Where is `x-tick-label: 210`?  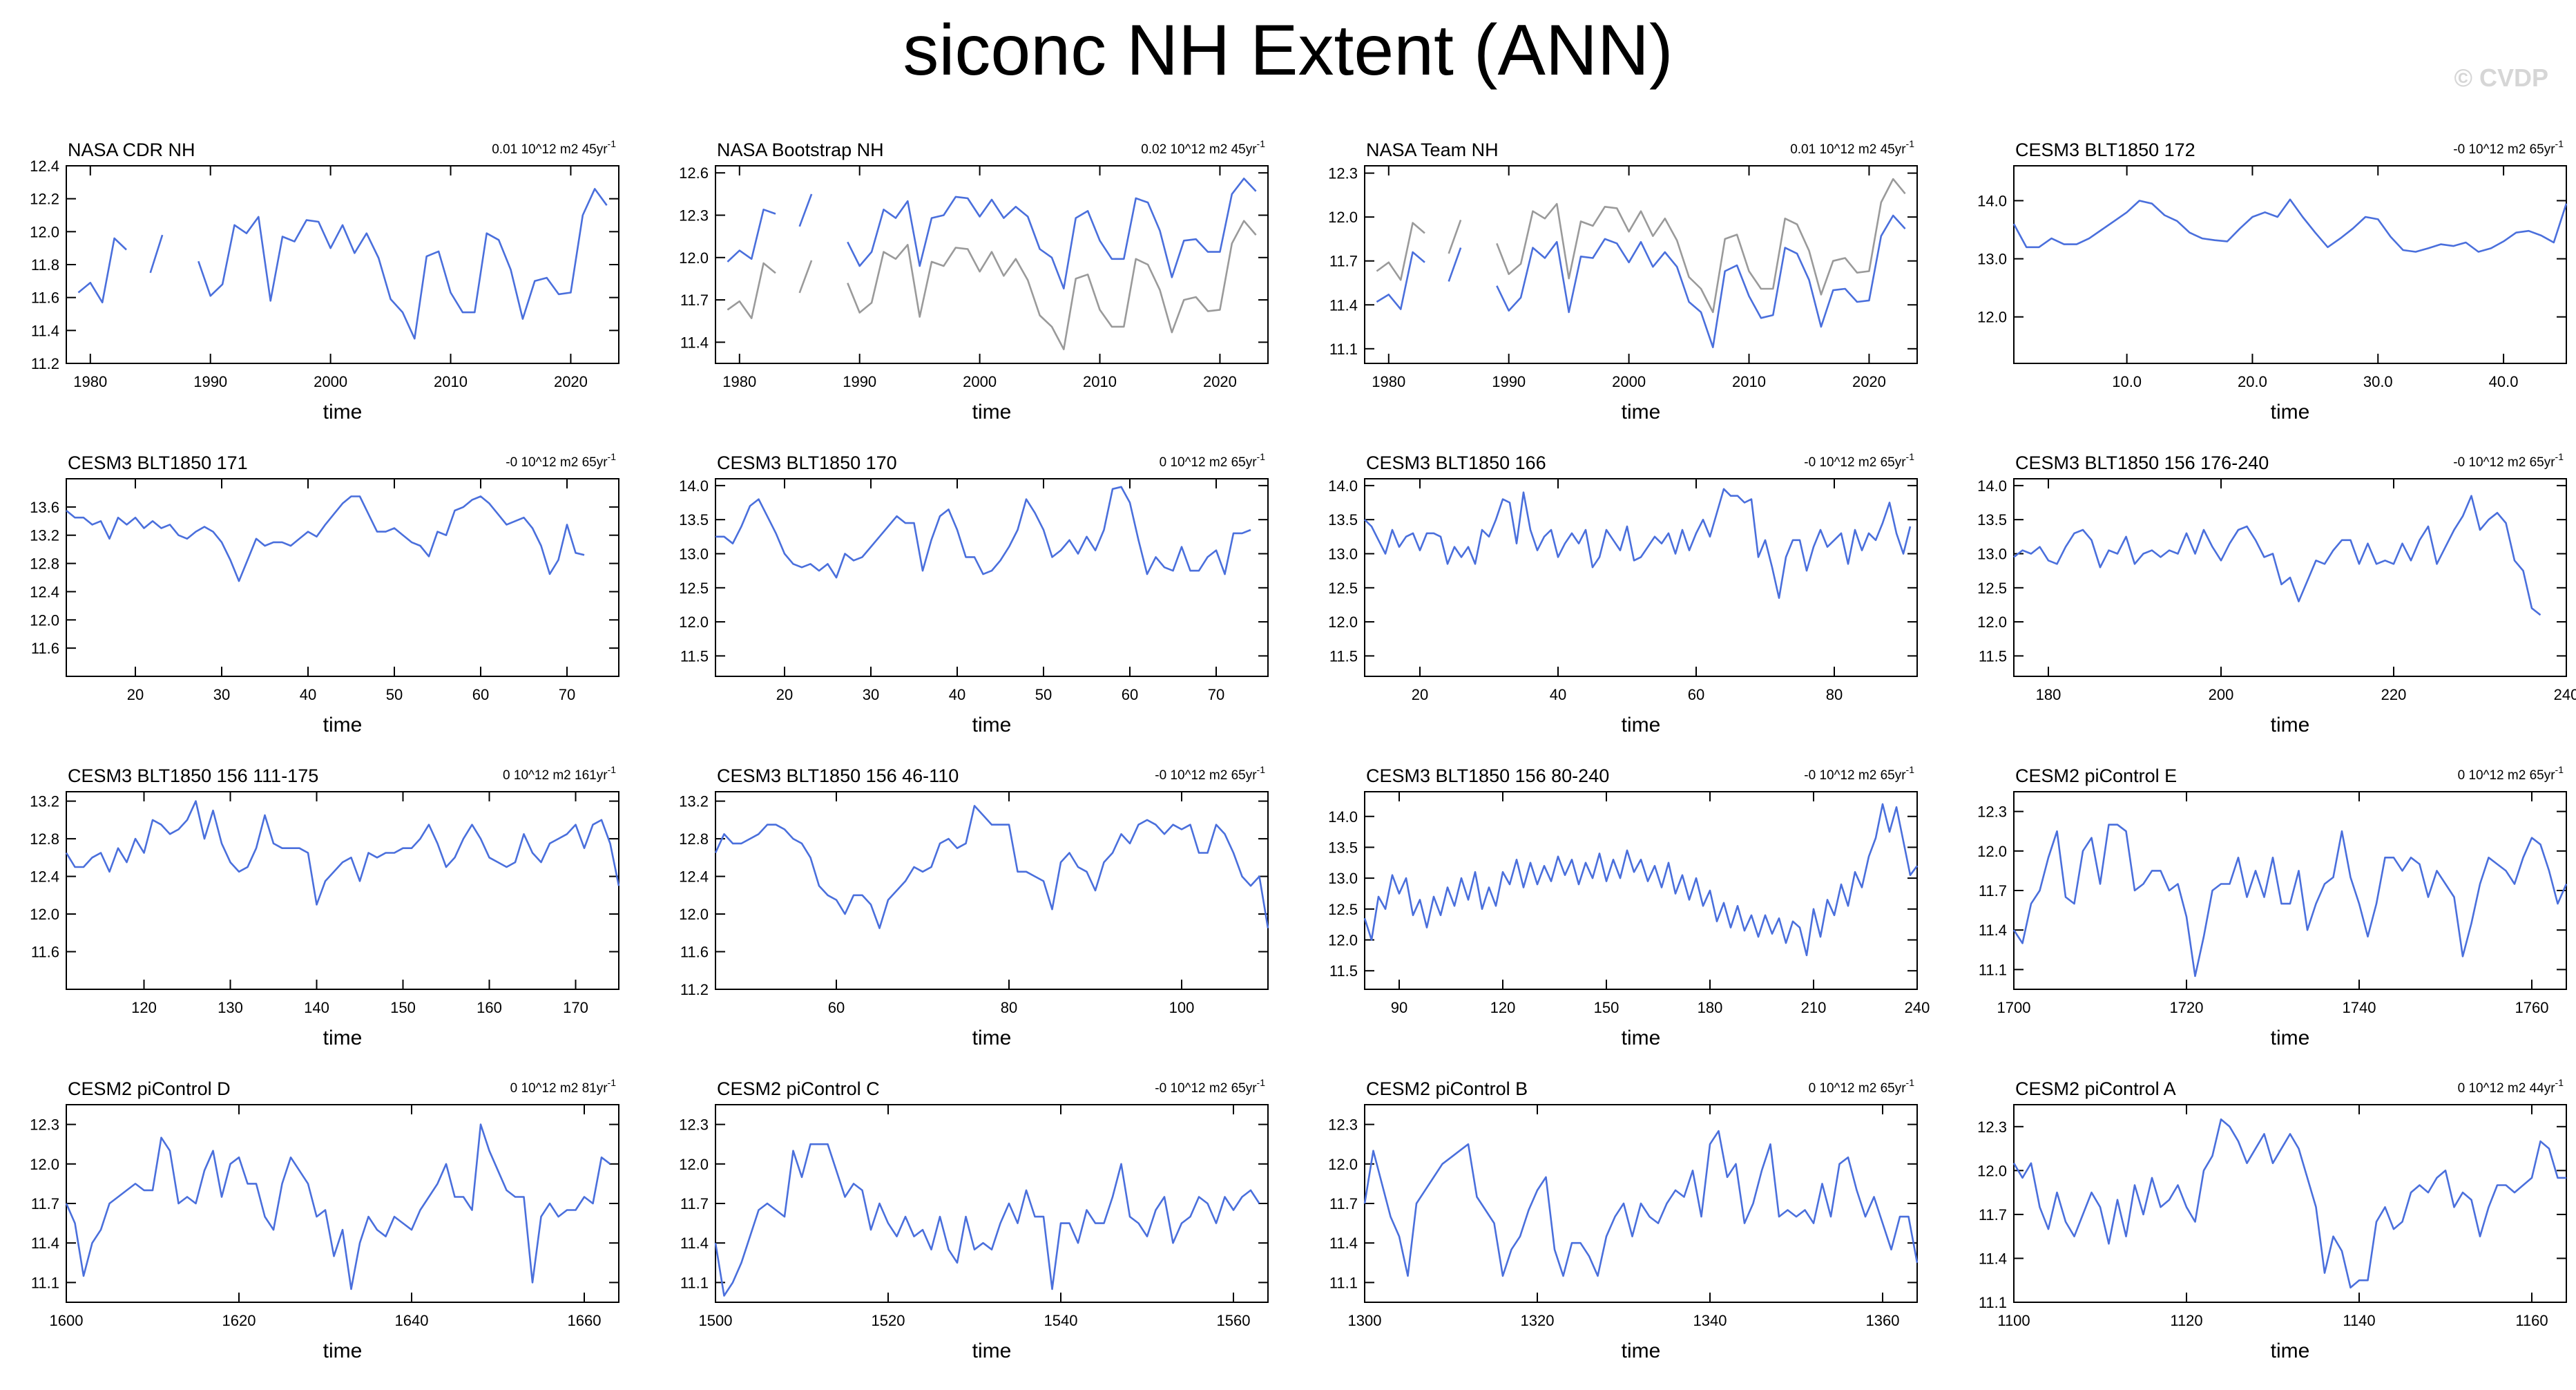
x-tick-label: 210 is located at coordinates (1814, 1007).